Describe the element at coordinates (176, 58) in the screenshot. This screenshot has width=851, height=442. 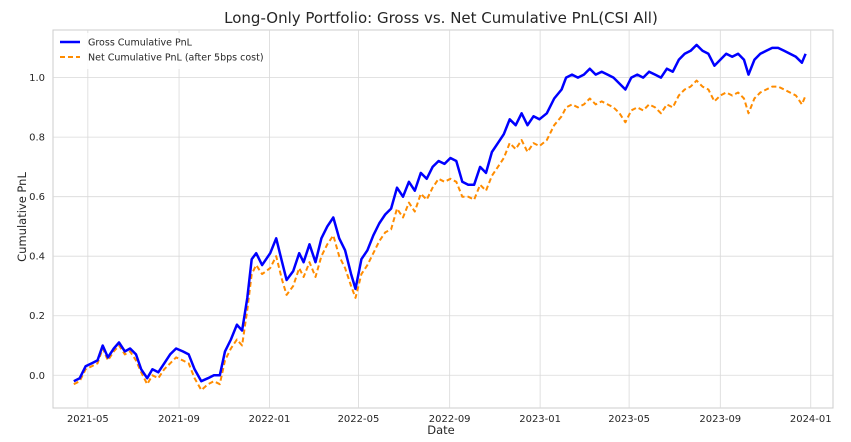
I see `legend-label-net: Net Cumulative PnL (after 5bps cost)` at that location.